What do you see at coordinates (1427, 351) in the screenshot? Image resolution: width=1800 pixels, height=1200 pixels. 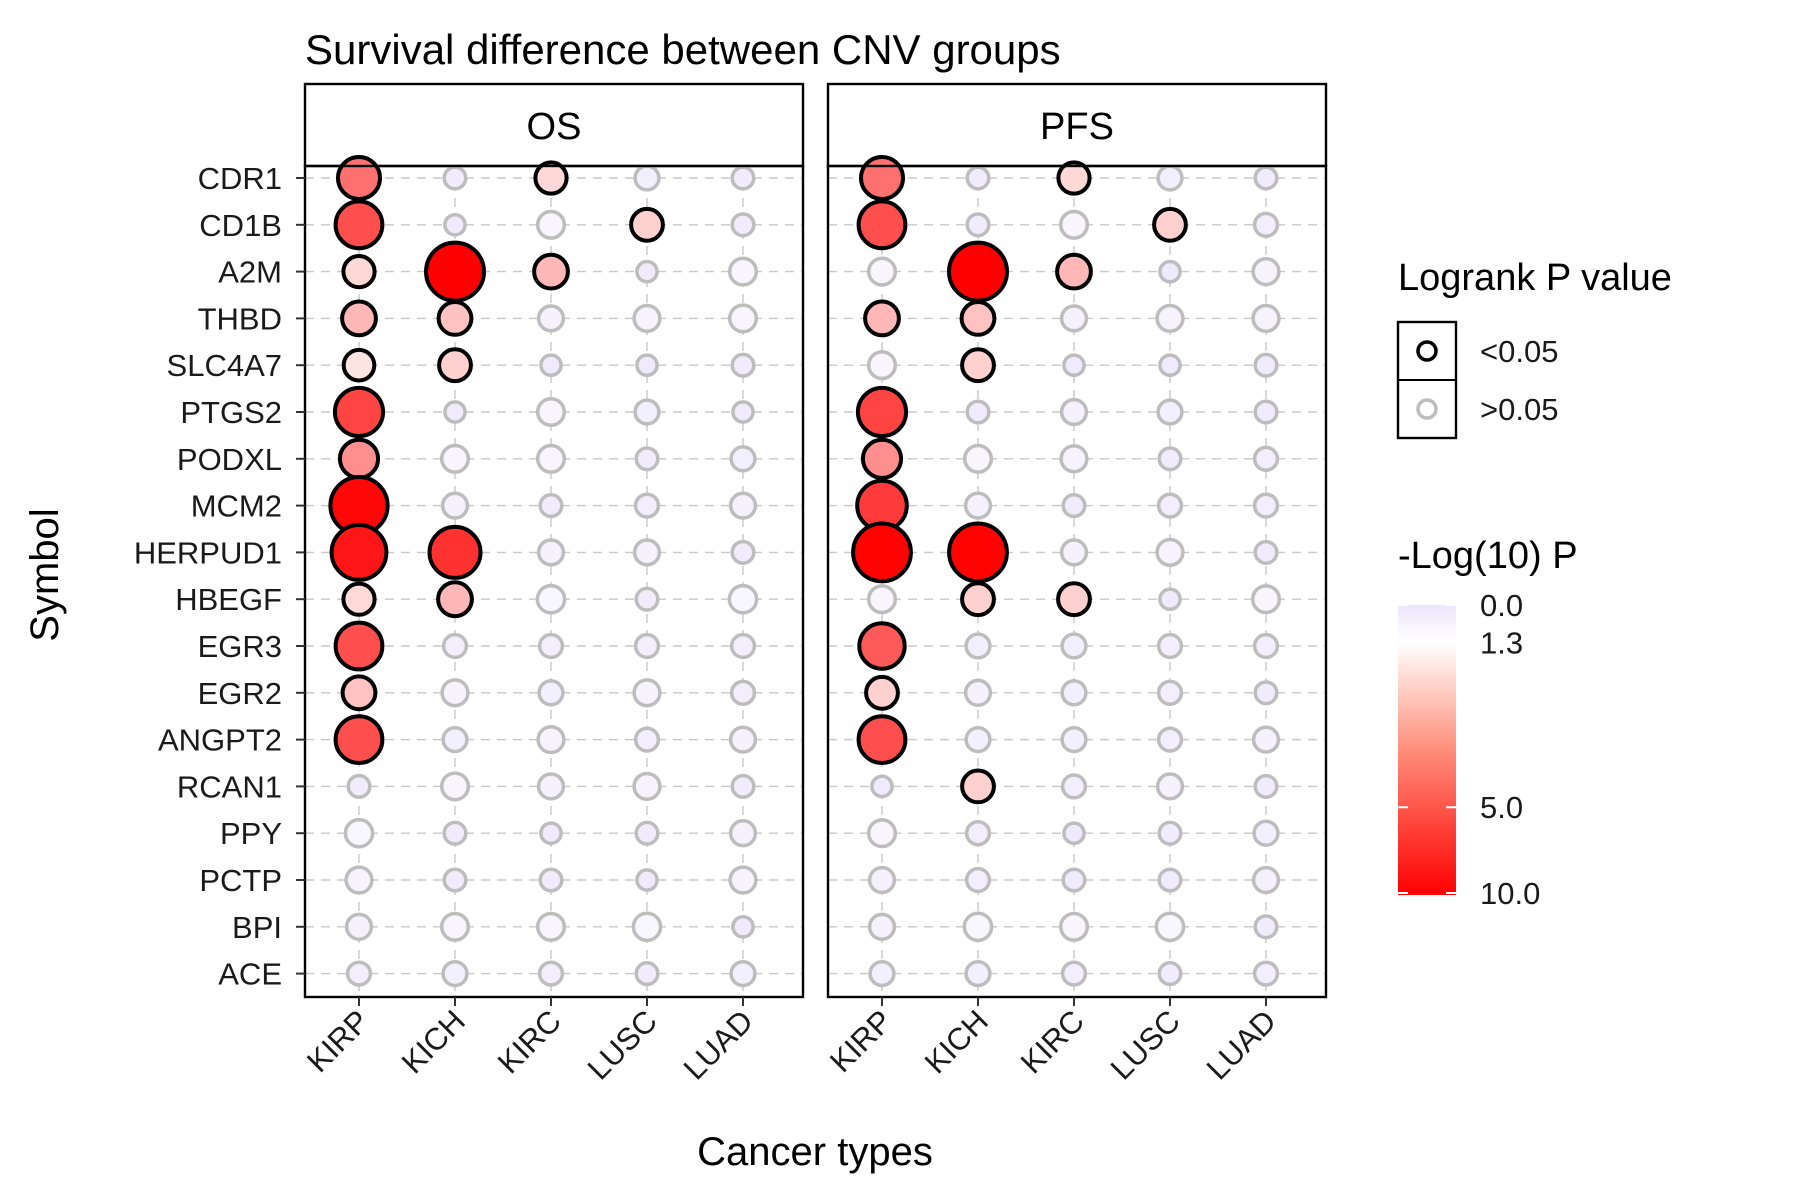 I see `legend-sig-symbol` at bounding box center [1427, 351].